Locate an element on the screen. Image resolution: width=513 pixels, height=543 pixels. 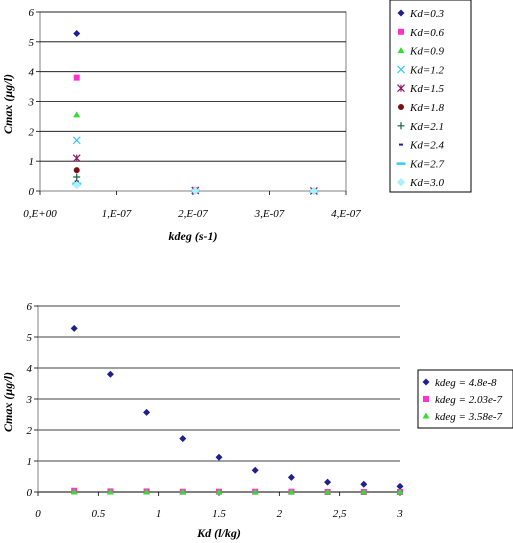
chart-1-y-ticks: 0 1 2 3 4 5 6 is located at coordinates (34, 102).